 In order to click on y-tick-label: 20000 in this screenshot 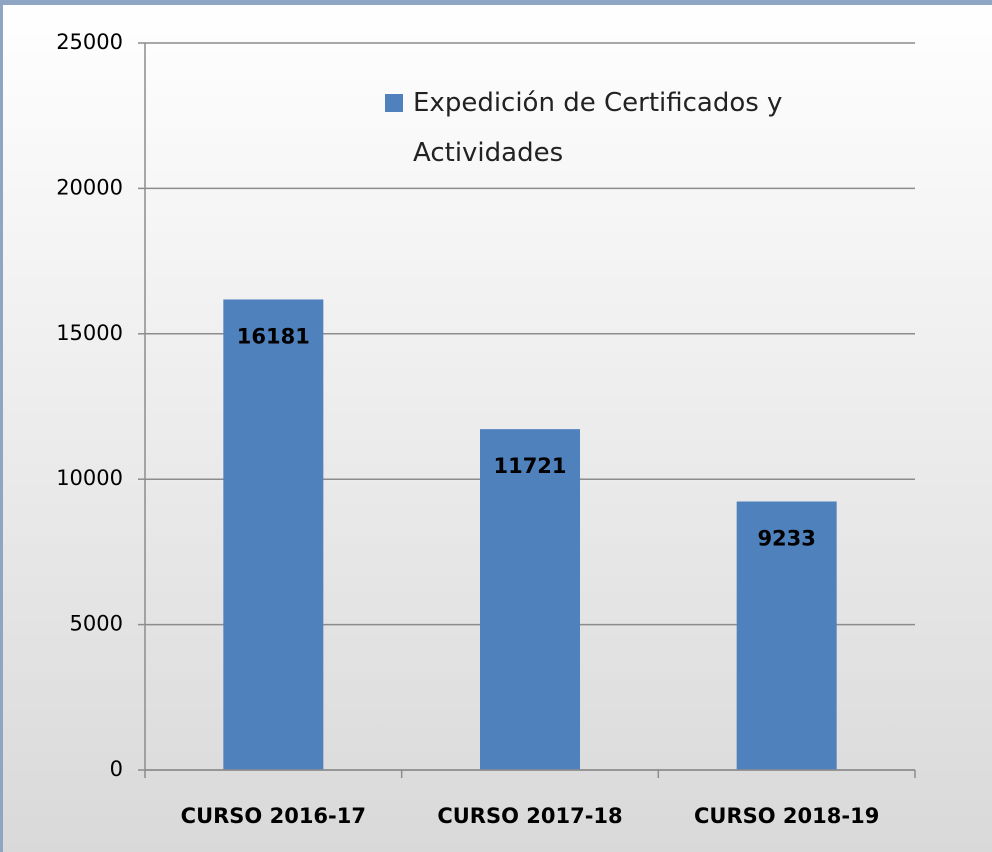, I will do `click(89, 187)`.